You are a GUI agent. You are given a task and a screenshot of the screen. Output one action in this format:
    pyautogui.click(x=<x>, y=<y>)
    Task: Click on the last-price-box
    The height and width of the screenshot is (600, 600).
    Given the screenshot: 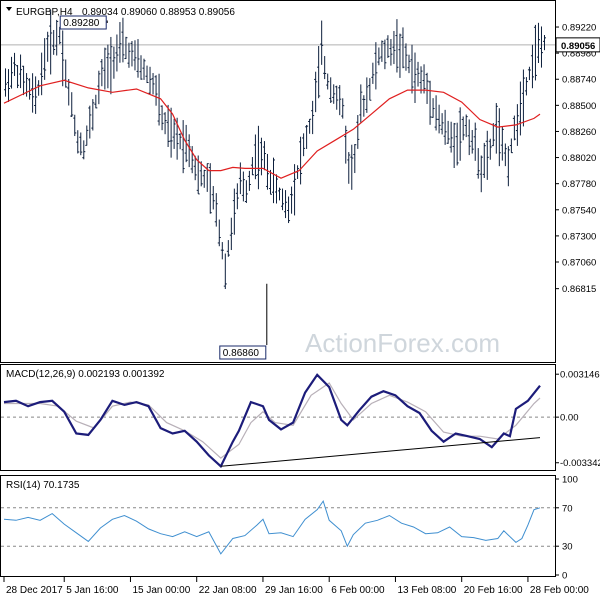 What is the action you would take?
    pyautogui.click(x=577, y=45)
    